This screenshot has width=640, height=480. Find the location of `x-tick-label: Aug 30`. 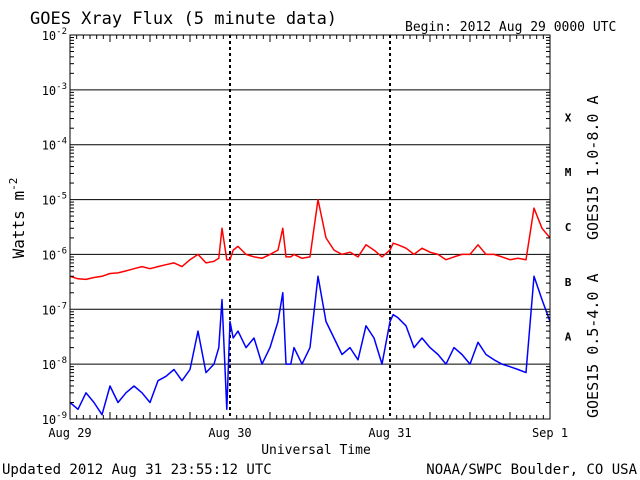

x-tick-label: Aug 30 is located at coordinates (229, 433).